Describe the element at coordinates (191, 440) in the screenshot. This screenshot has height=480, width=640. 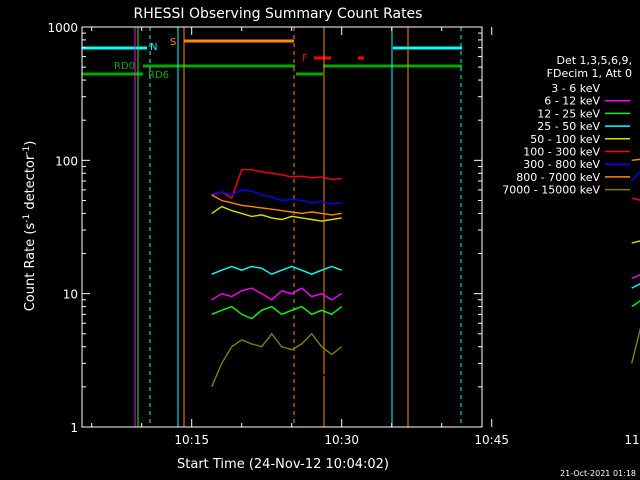
I see `x-tick-label: 10:15` at that location.